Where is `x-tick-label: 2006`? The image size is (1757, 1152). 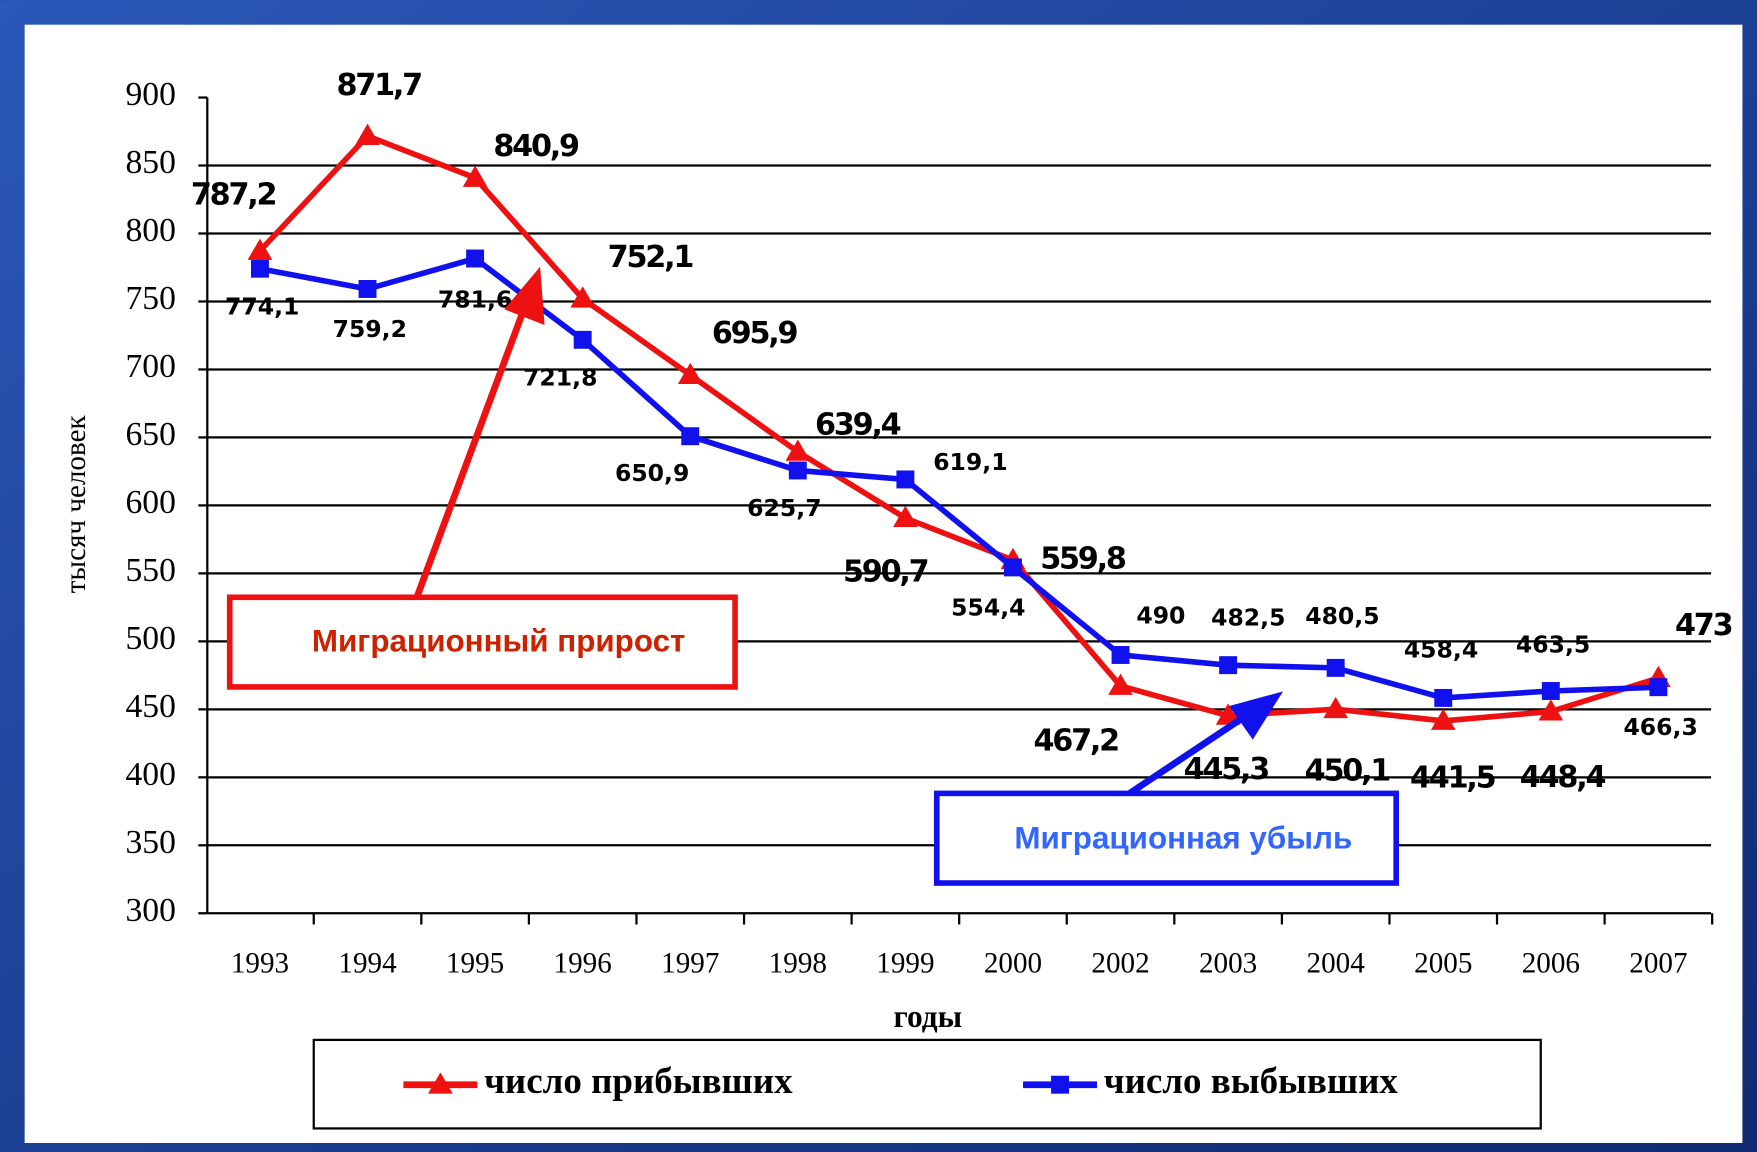 x-tick-label: 2006 is located at coordinates (1551, 964).